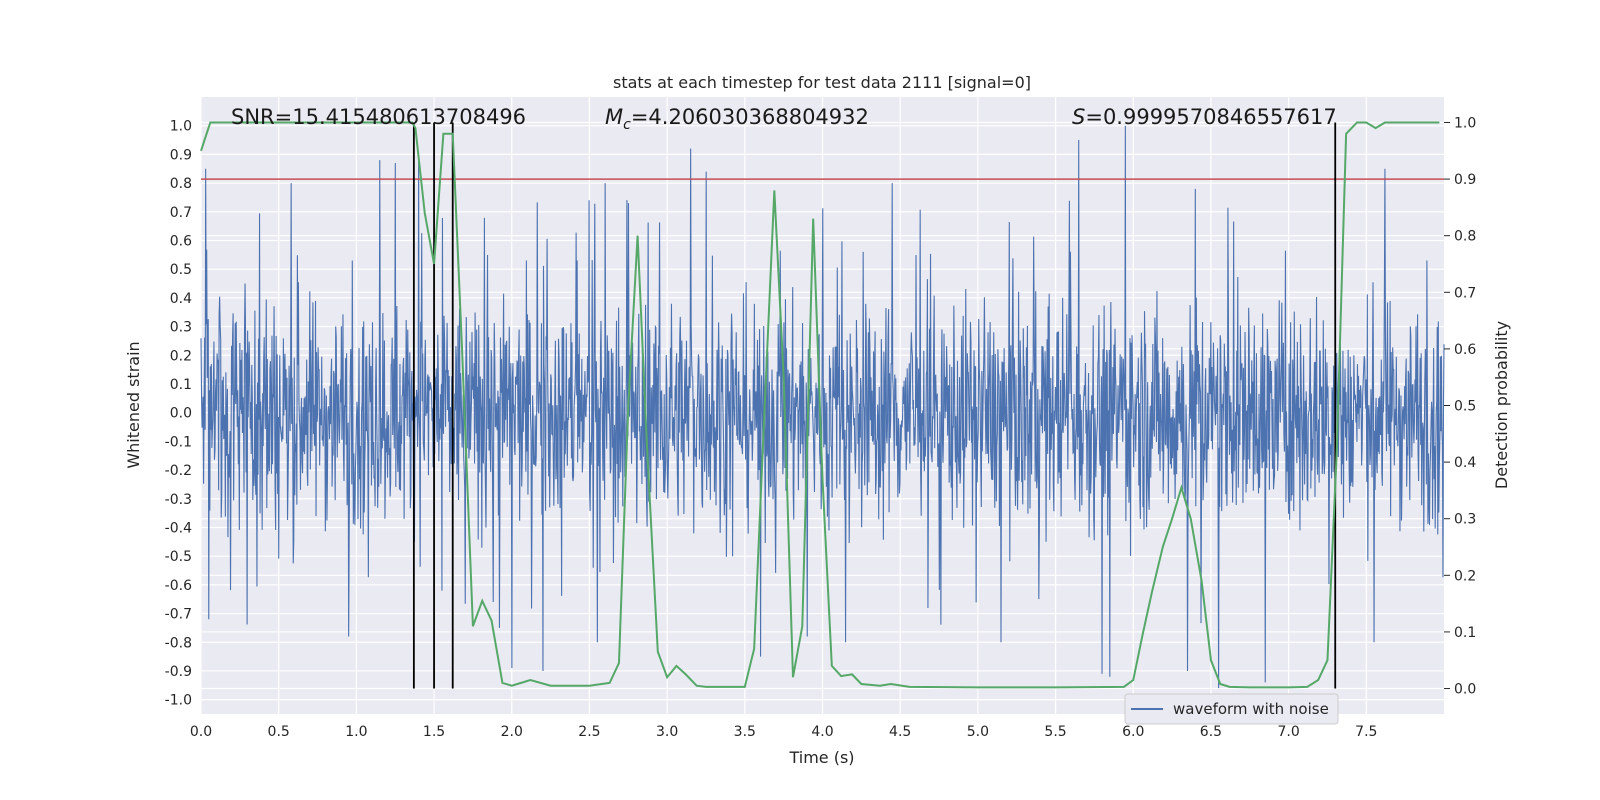  Describe the element at coordinates (1465, 293) in the screenshot. I see `y-tick-label-right: 0.7` at that location.